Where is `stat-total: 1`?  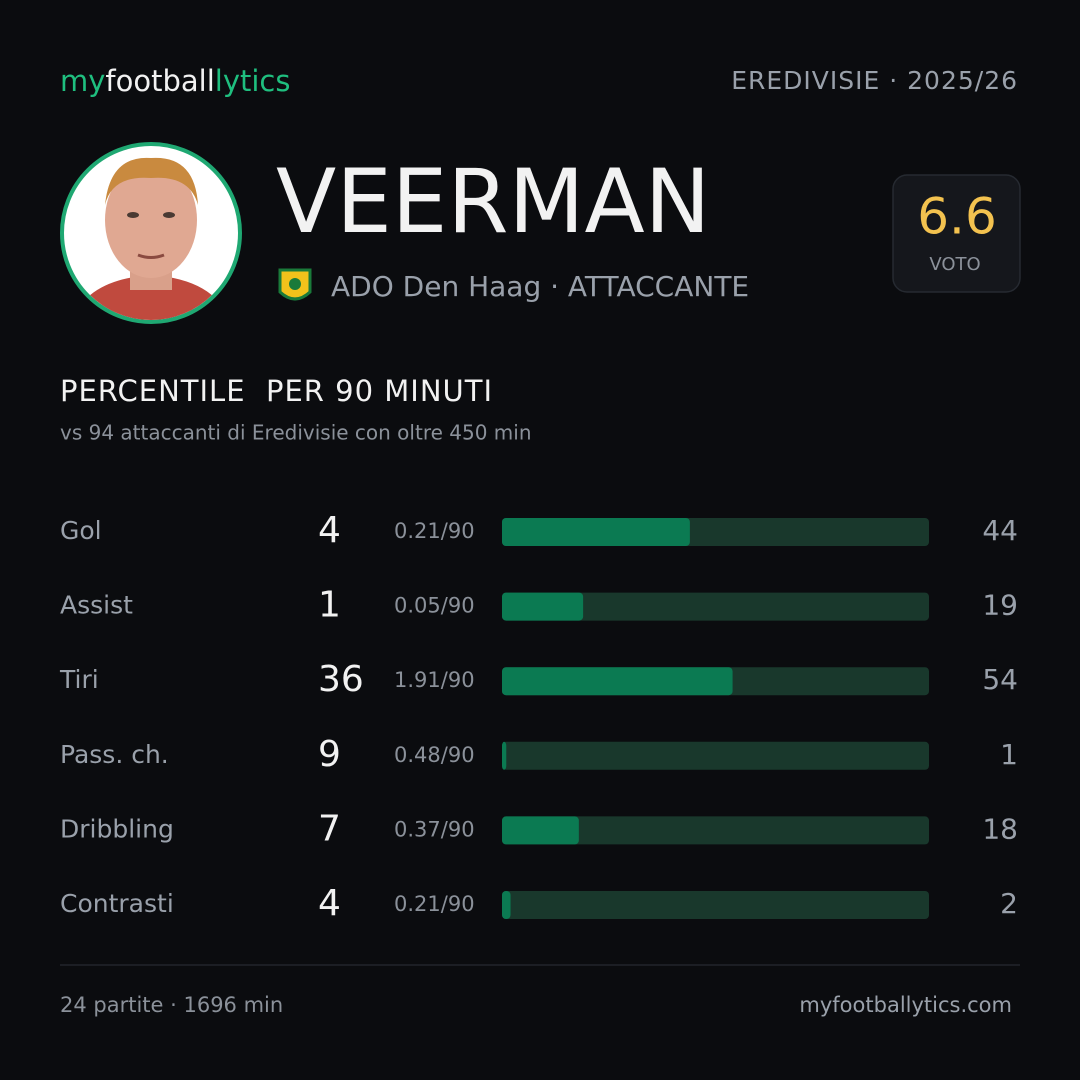 stat-total: 1 is located at coordinates (329, 605).